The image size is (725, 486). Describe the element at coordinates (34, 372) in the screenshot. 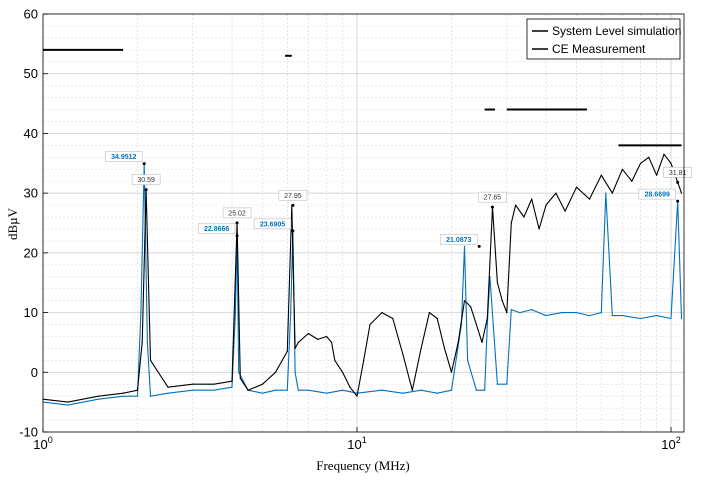

I see `y-tick-label: 0` at that location.